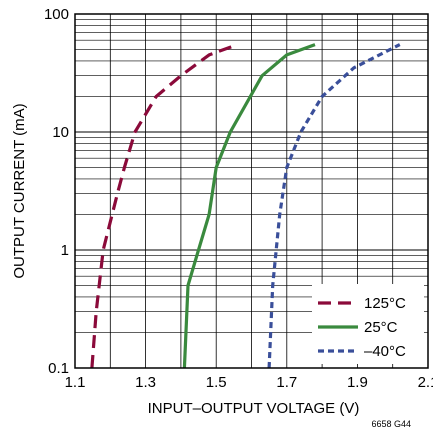  I want to click on y-axis-title: OUTPUT CURRENT (mA), so click(19, 190).